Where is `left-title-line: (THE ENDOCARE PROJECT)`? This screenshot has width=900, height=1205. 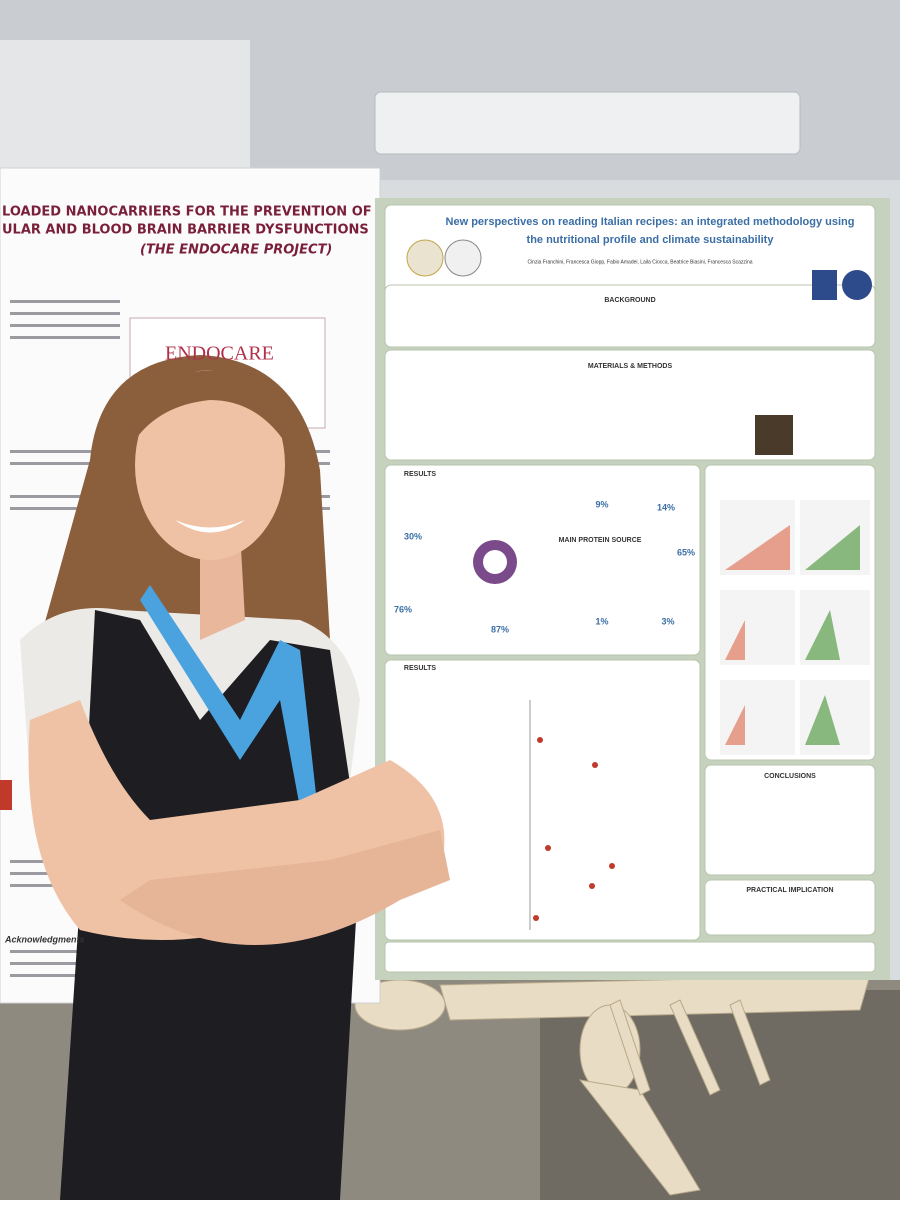 left-title-line: (THE ENDOCARE PROJECT) is located at coordinates (236, 250).